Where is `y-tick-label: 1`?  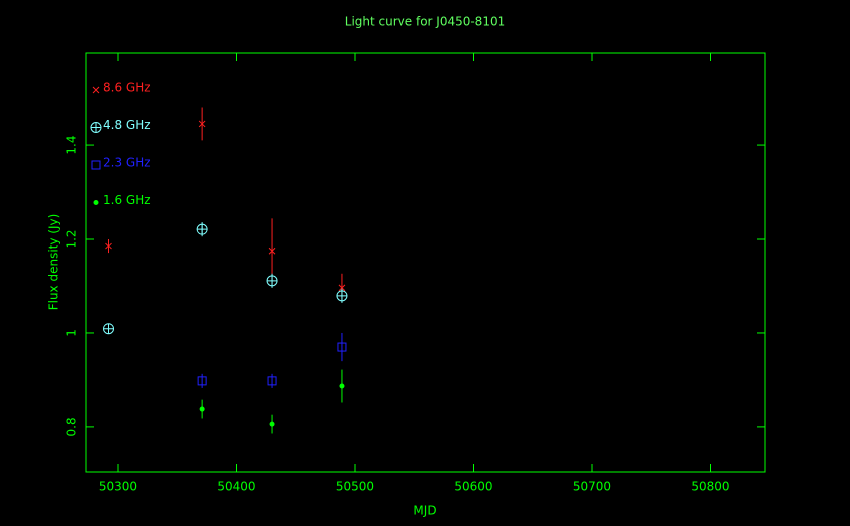 y-tick-label: 1 is located at coordinates (72, 333).